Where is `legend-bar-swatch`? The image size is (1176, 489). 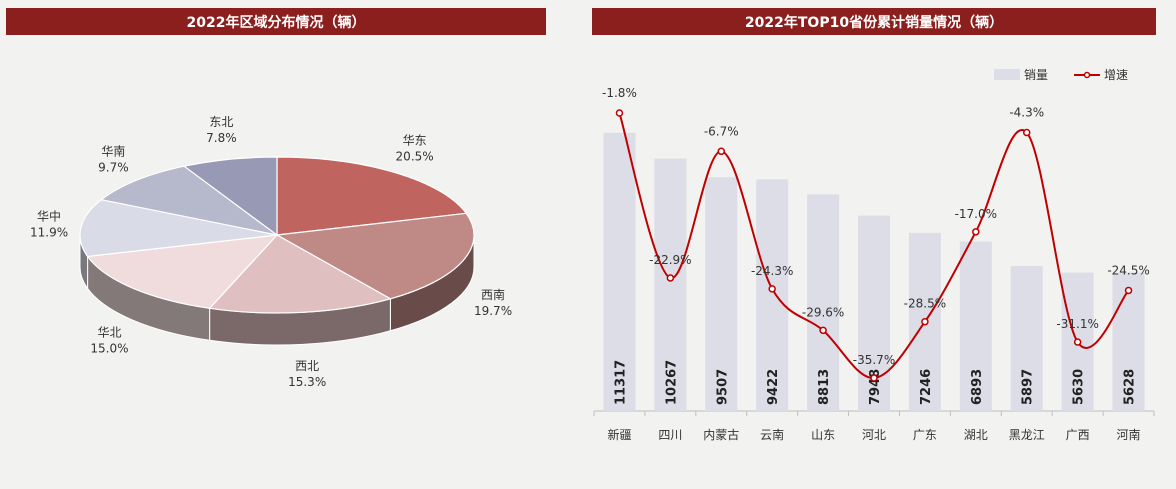 legend-bar-swatch is located at coordinates (1007, 74).